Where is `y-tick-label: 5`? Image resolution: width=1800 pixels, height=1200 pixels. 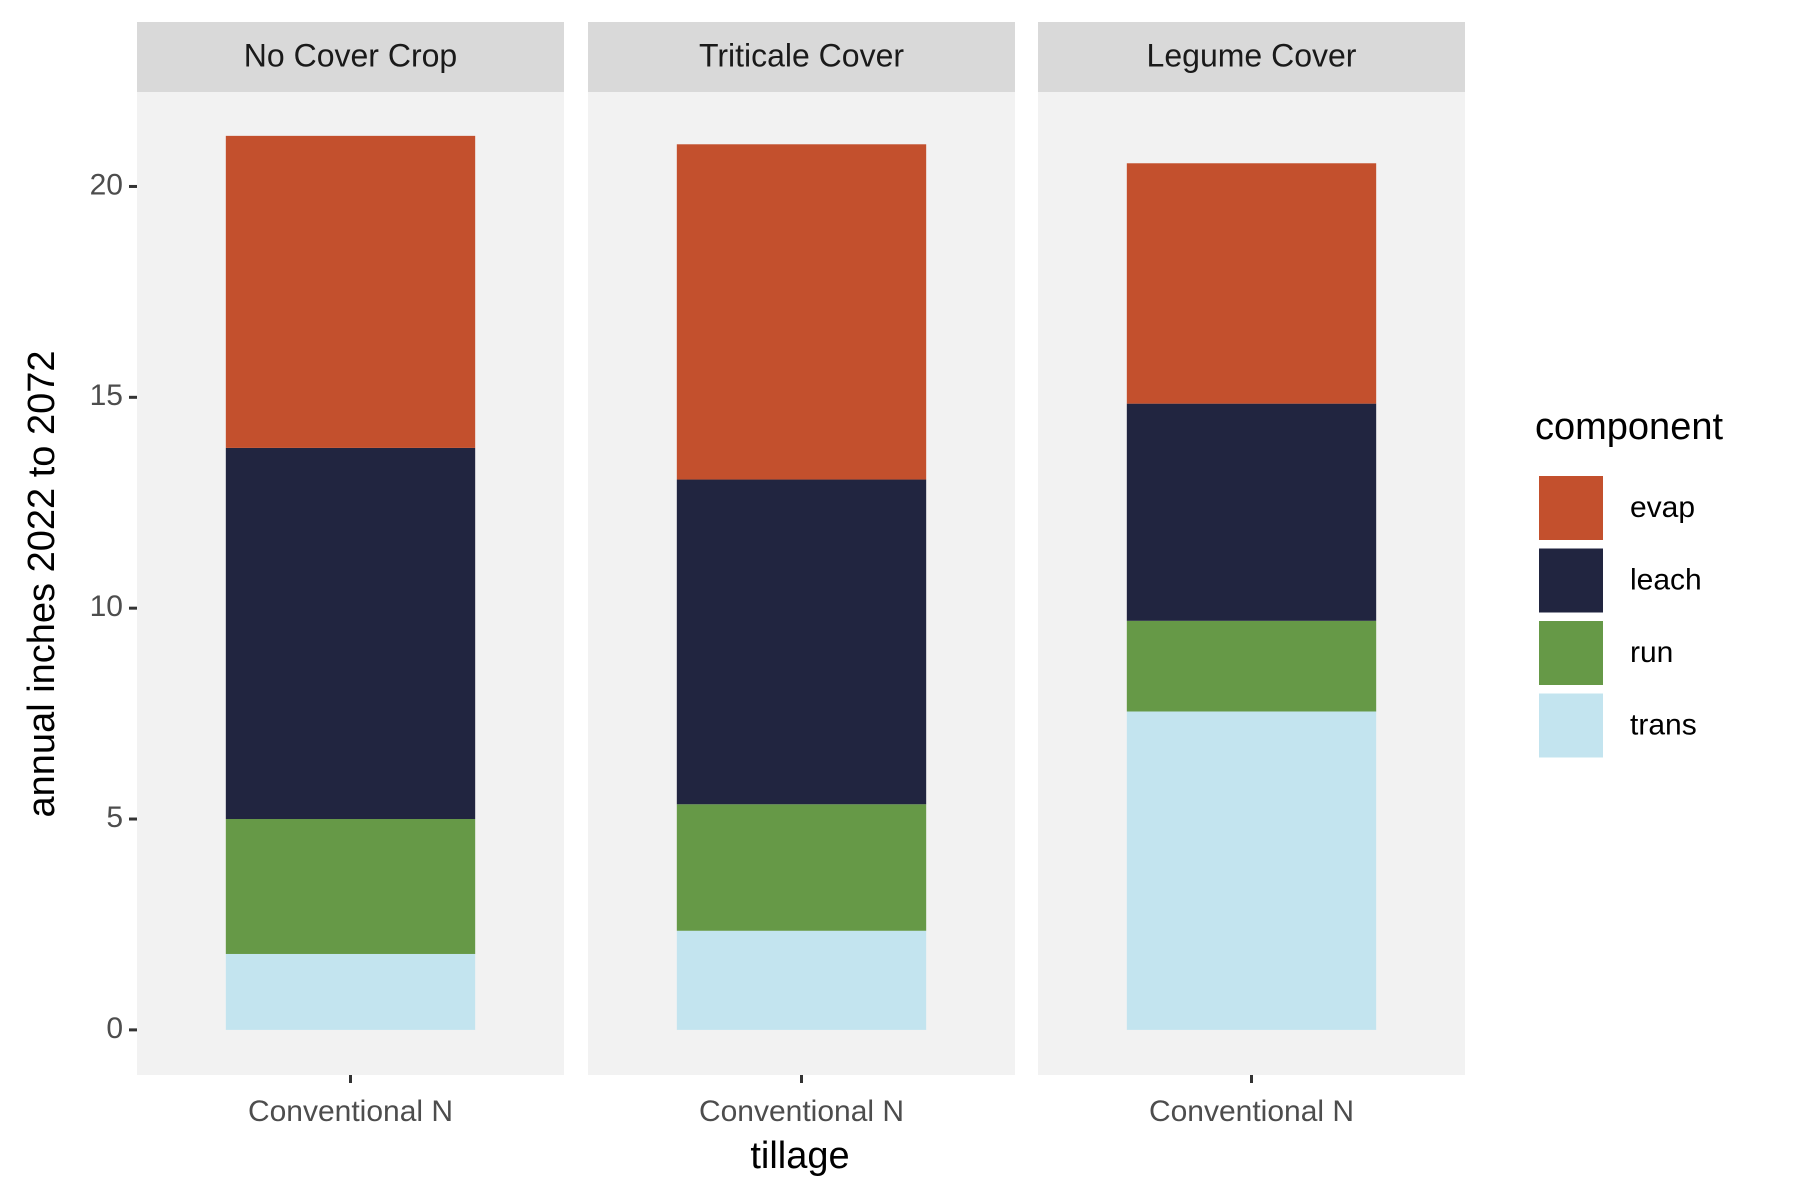 y-tick-label: 5 is located at coordinates (114, 817).